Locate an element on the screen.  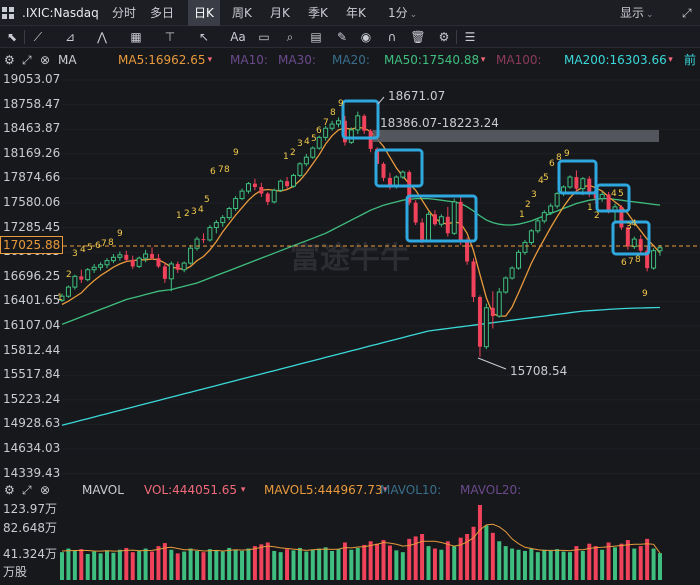
settings-icon: ⚙ is located at coordinates (444, 37).